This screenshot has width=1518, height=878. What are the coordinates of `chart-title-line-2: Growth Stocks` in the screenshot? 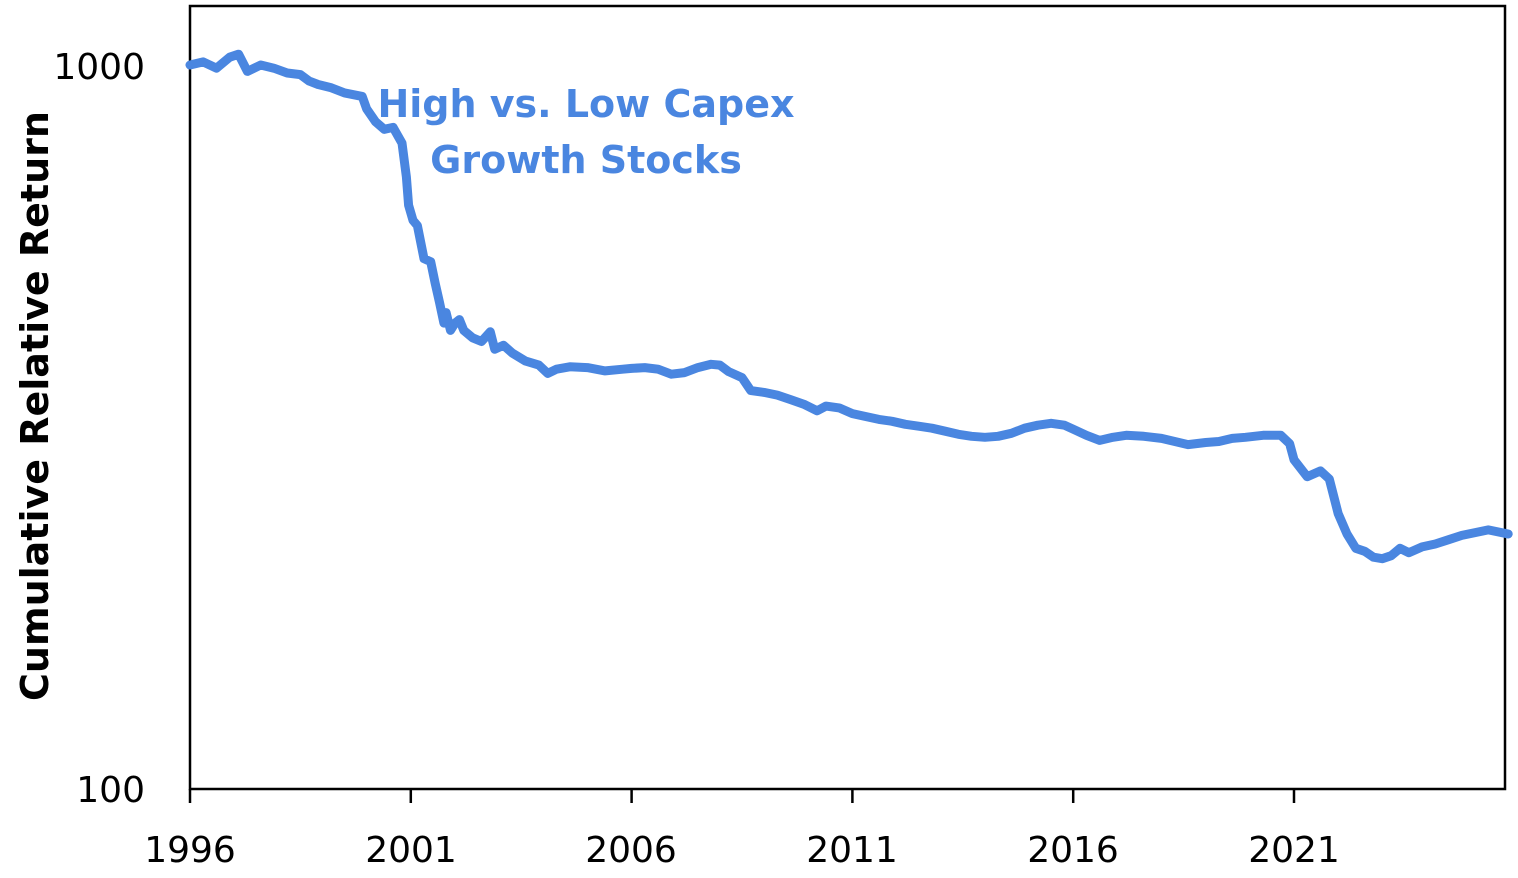 It's located at (586, 160).